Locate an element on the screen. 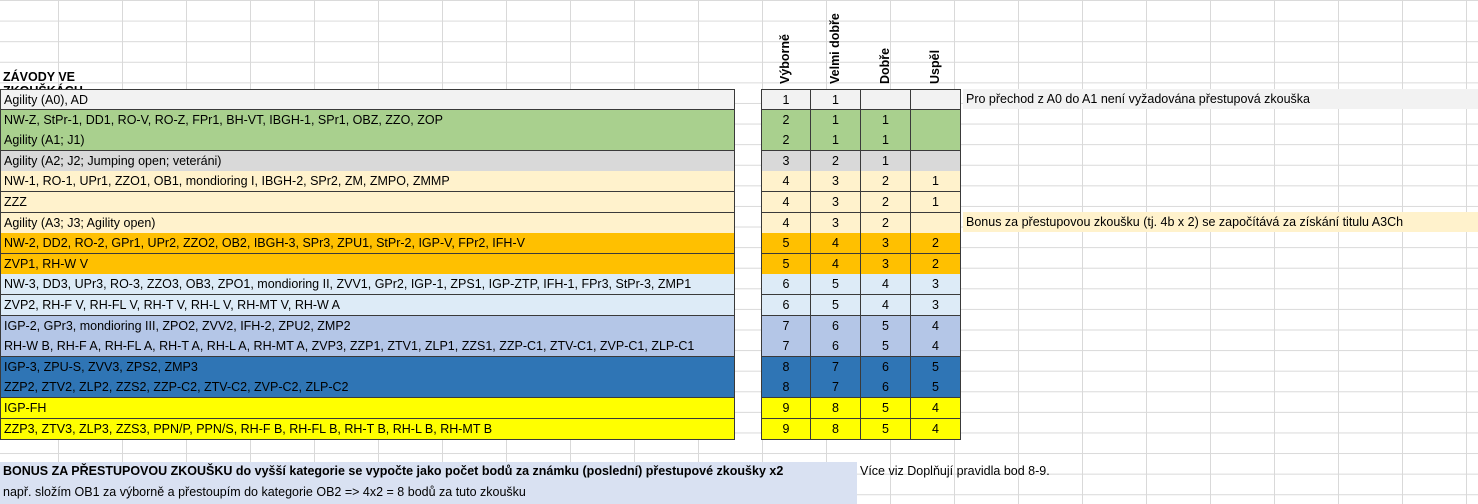  row-name: Agility (A1; J1) is located at coordinates (367, 141).